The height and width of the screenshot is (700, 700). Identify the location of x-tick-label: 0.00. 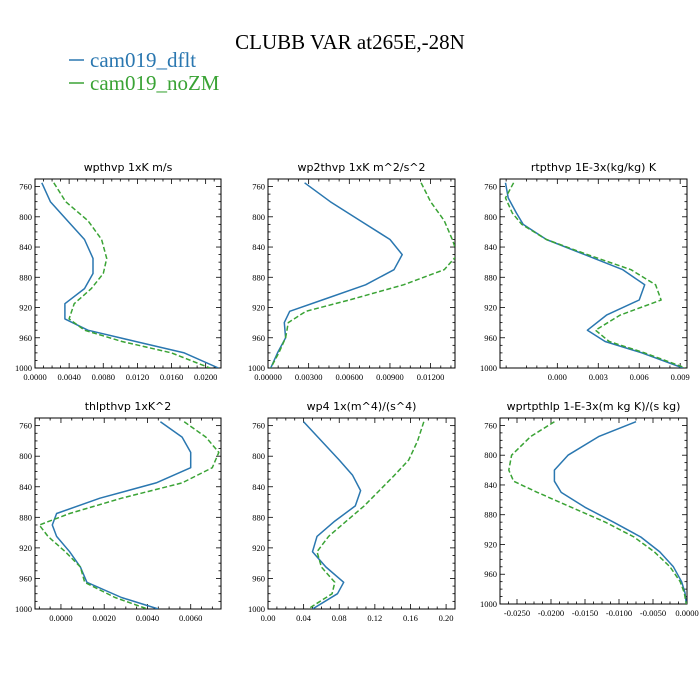
(268, 618).